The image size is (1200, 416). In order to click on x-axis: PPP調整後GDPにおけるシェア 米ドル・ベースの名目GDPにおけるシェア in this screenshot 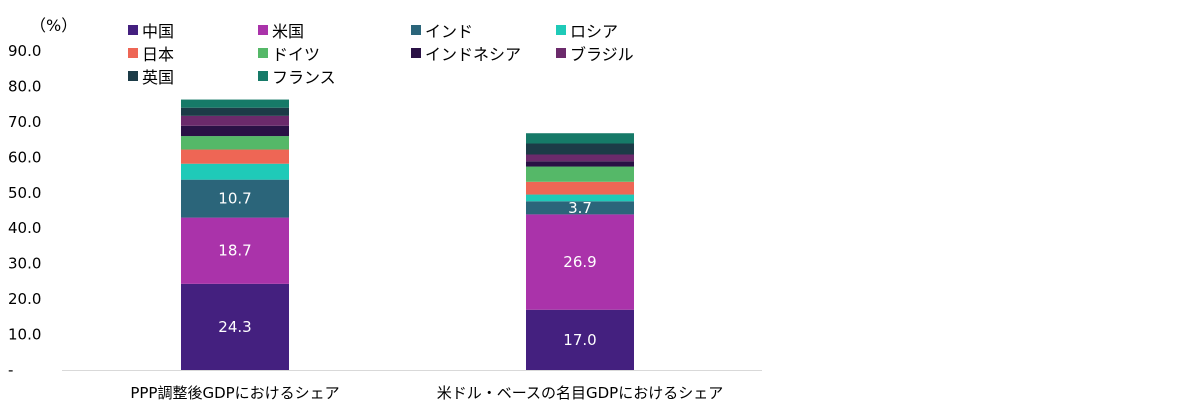, I will do `click(426, 393)`.